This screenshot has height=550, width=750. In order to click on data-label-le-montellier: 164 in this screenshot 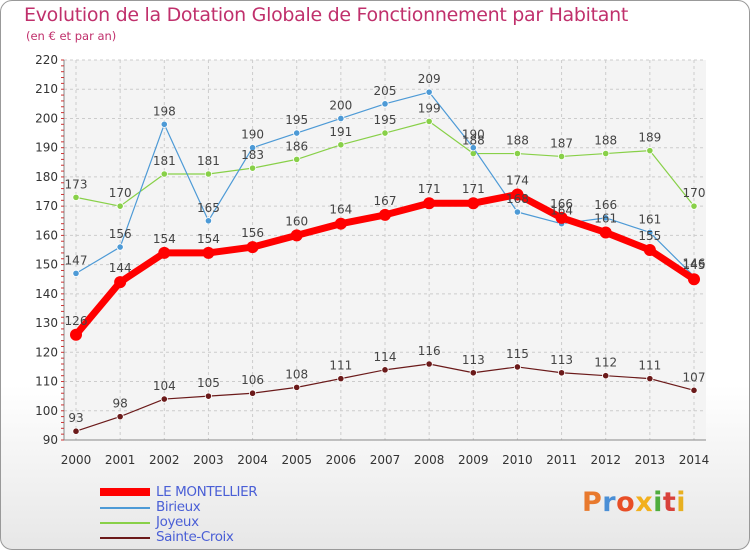, I will do `click(340, 210)`.